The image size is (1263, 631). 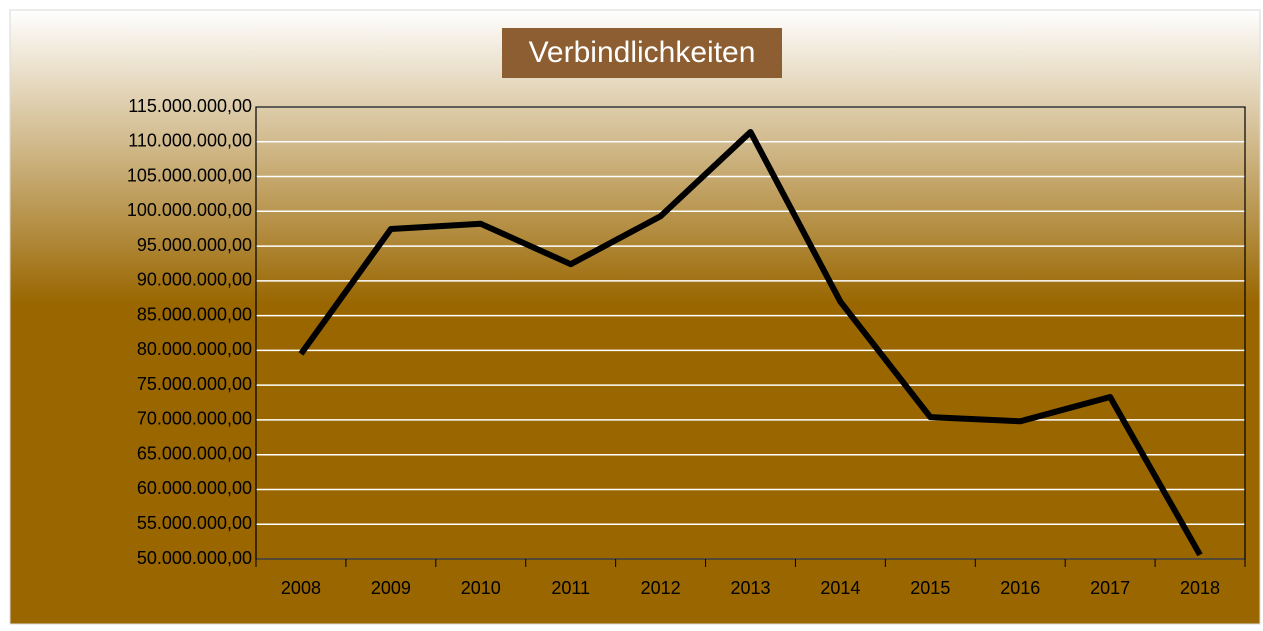 I want to click on x-tick-label: 2009, so click(x=391, y=588).